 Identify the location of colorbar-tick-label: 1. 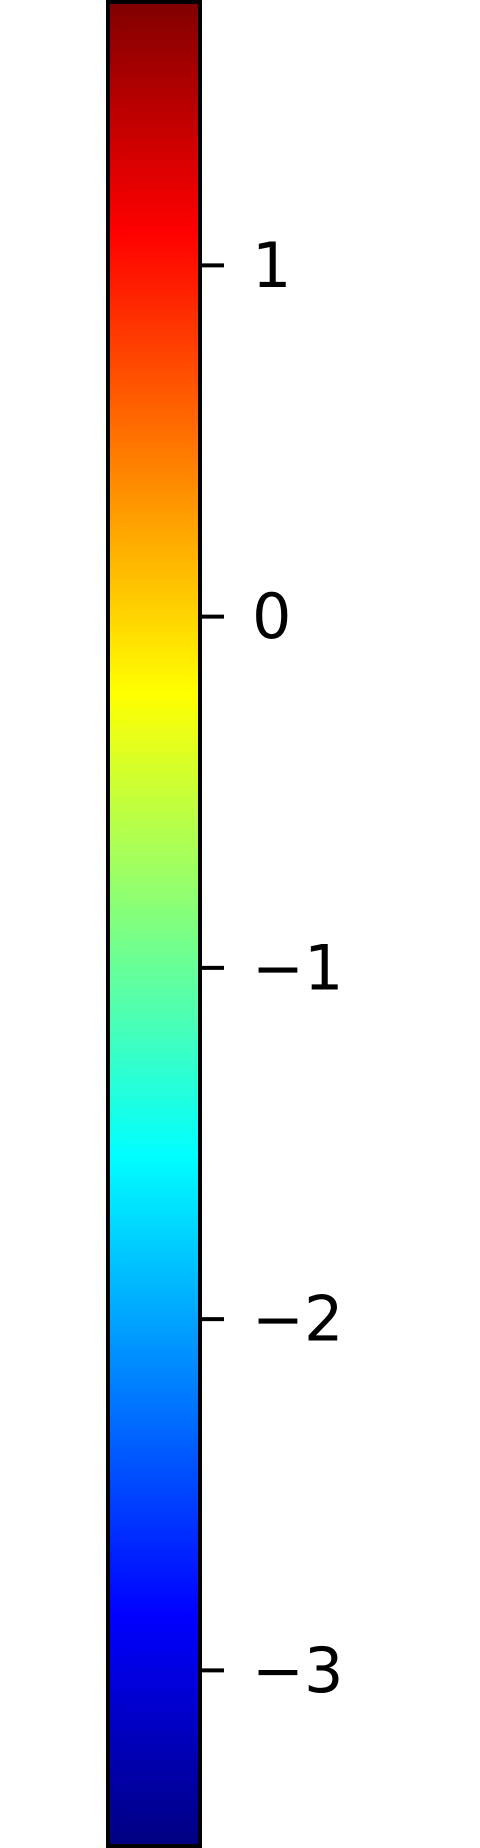
(271, 265).